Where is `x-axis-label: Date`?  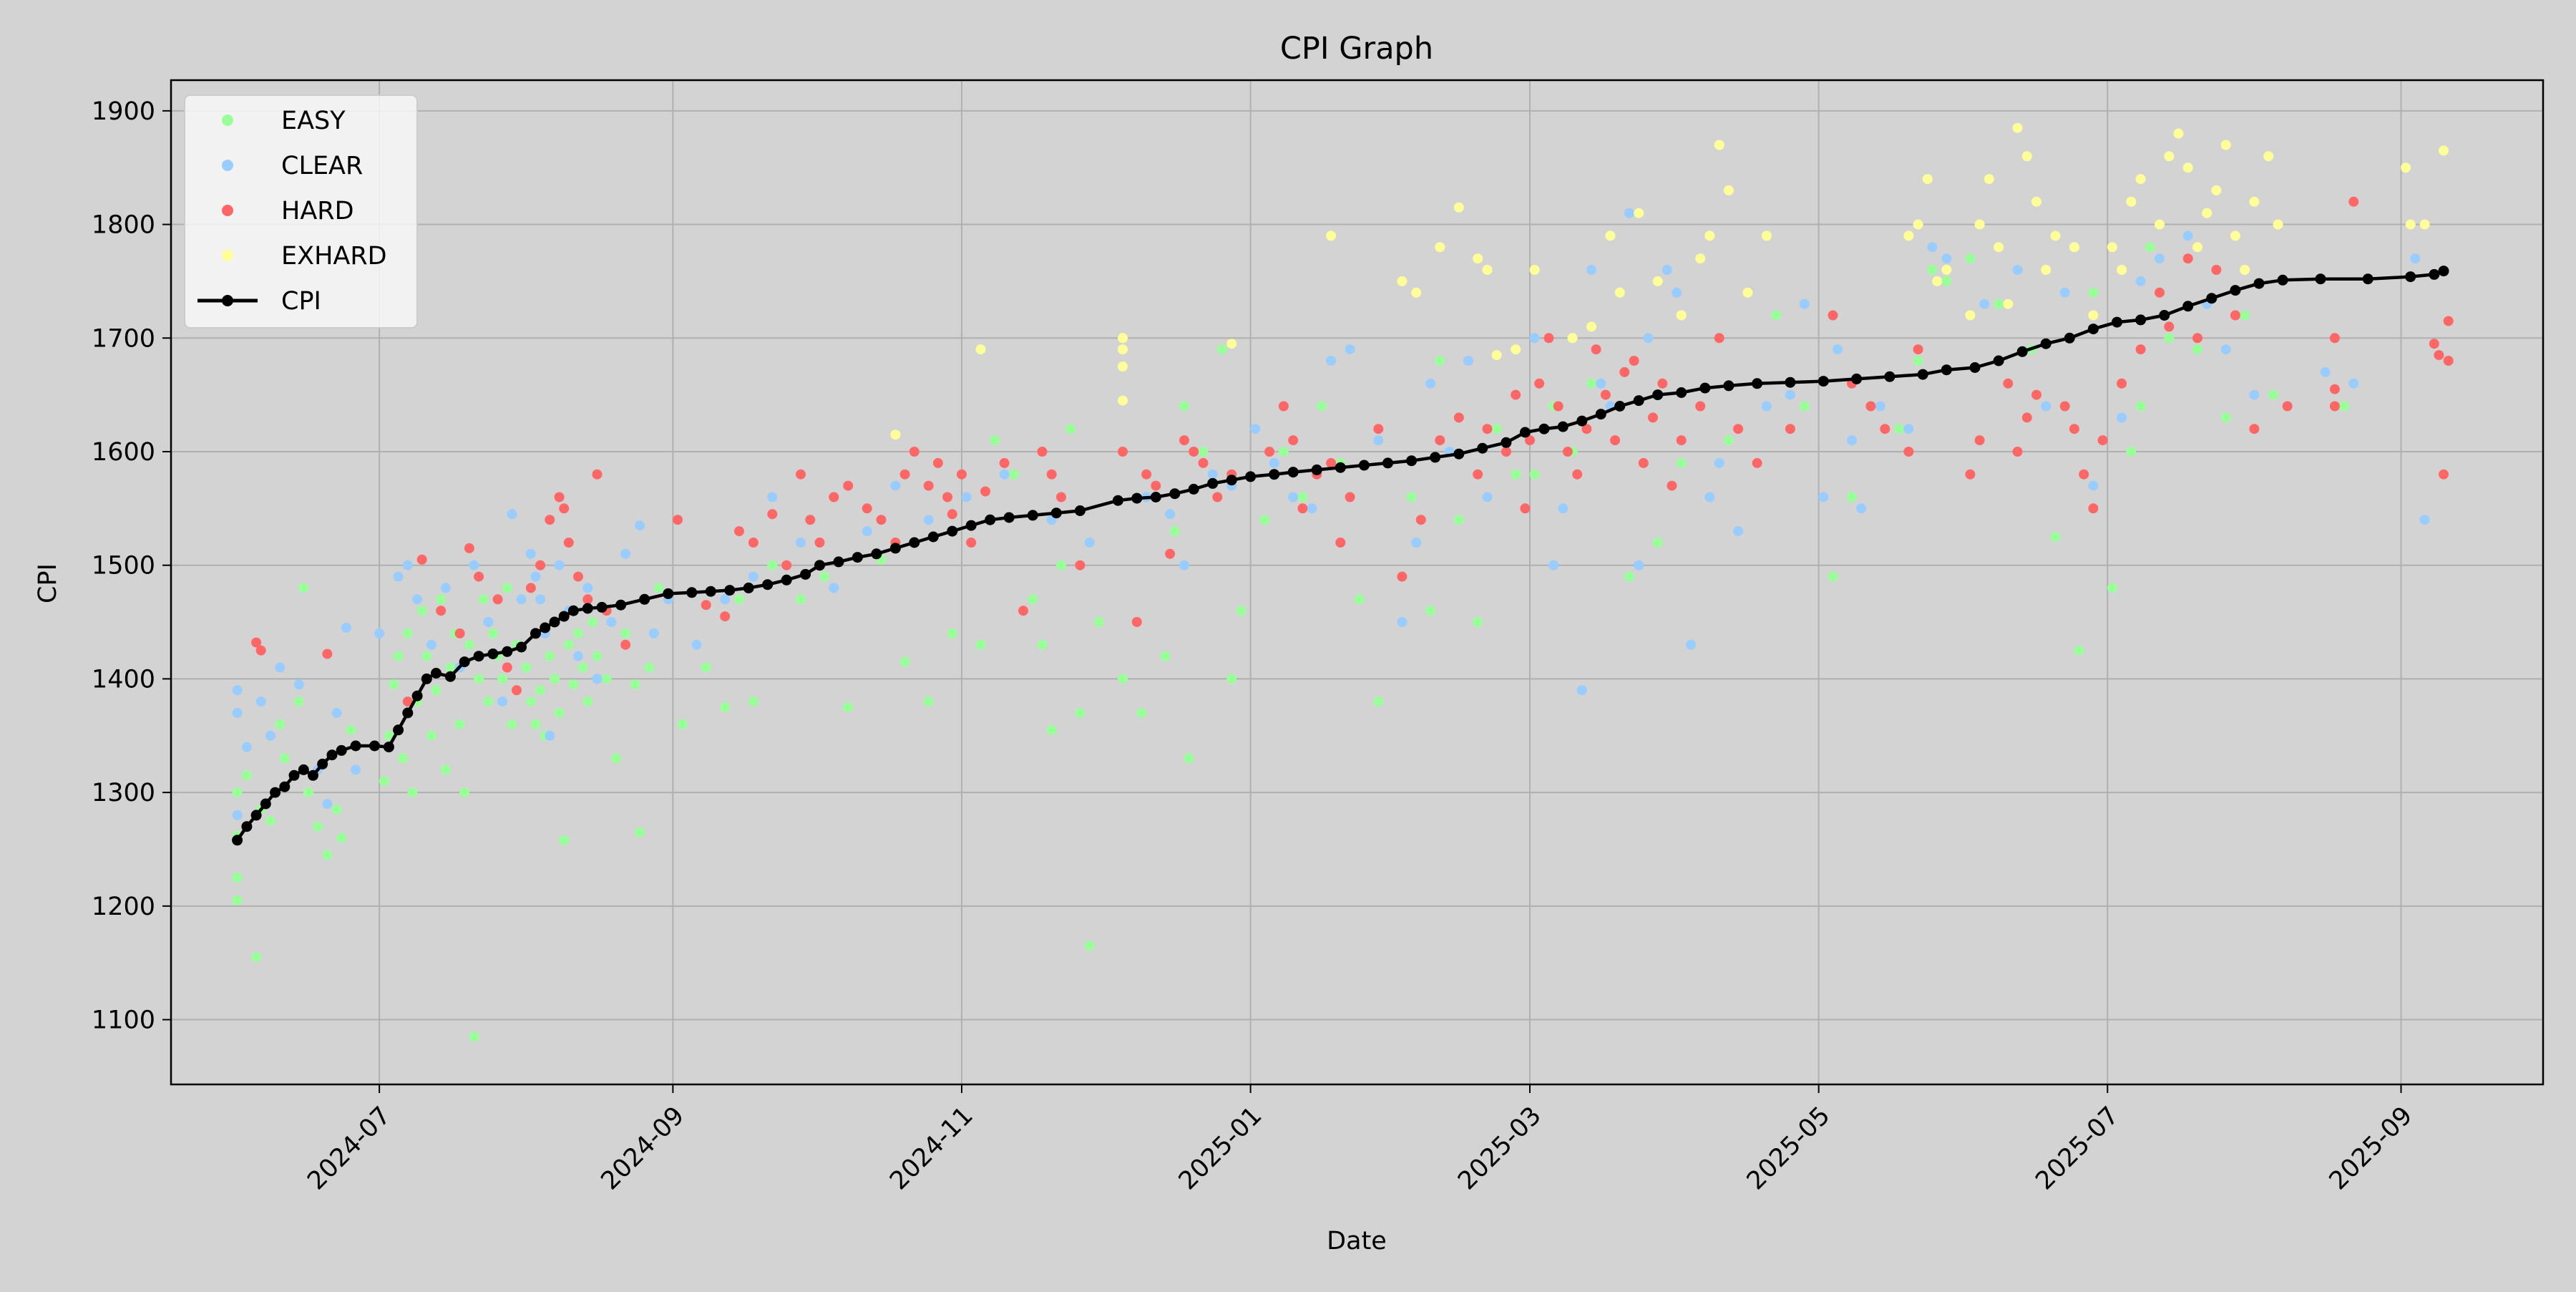
x-axis-label: Date is located at coordinates (1357, 1241).